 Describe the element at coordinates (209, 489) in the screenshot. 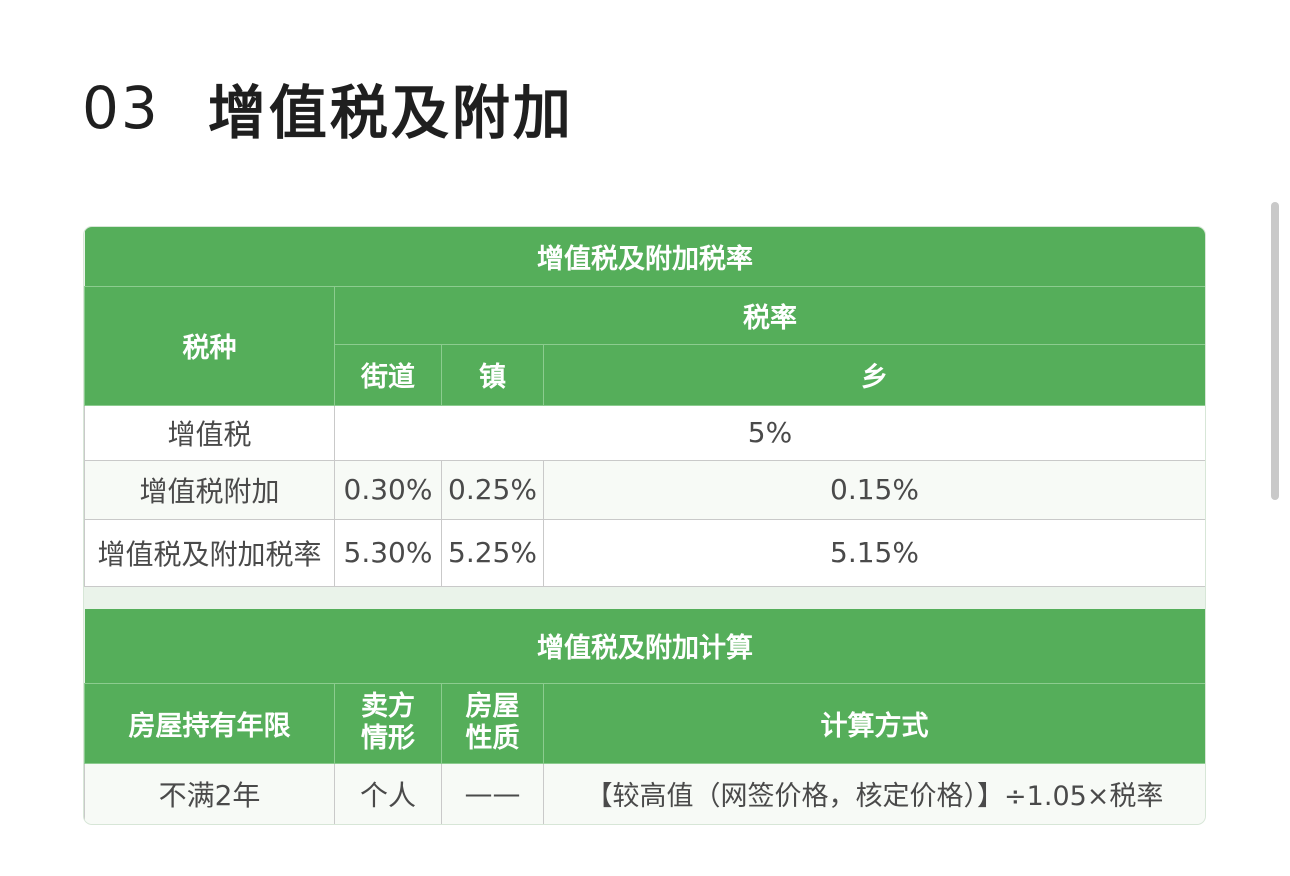

I see `row-label-surcharge: 增值税附加` at that location.